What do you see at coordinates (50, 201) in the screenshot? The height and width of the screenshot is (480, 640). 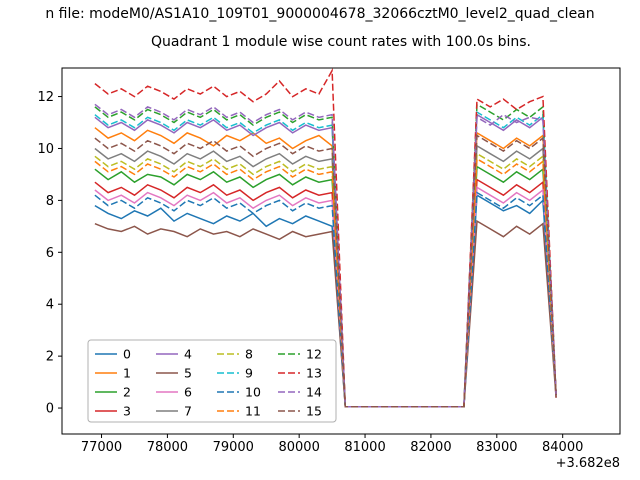 I see `y-tick-label: 8` at bounding box center [50, 201].